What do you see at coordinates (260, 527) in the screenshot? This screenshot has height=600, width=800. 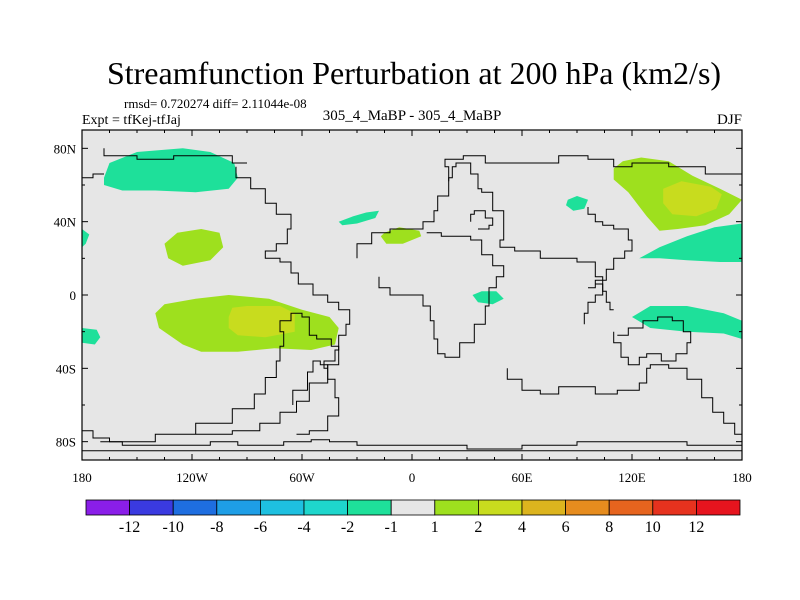 I see `colorbar-label: -6` at bounding box center [260, 527].